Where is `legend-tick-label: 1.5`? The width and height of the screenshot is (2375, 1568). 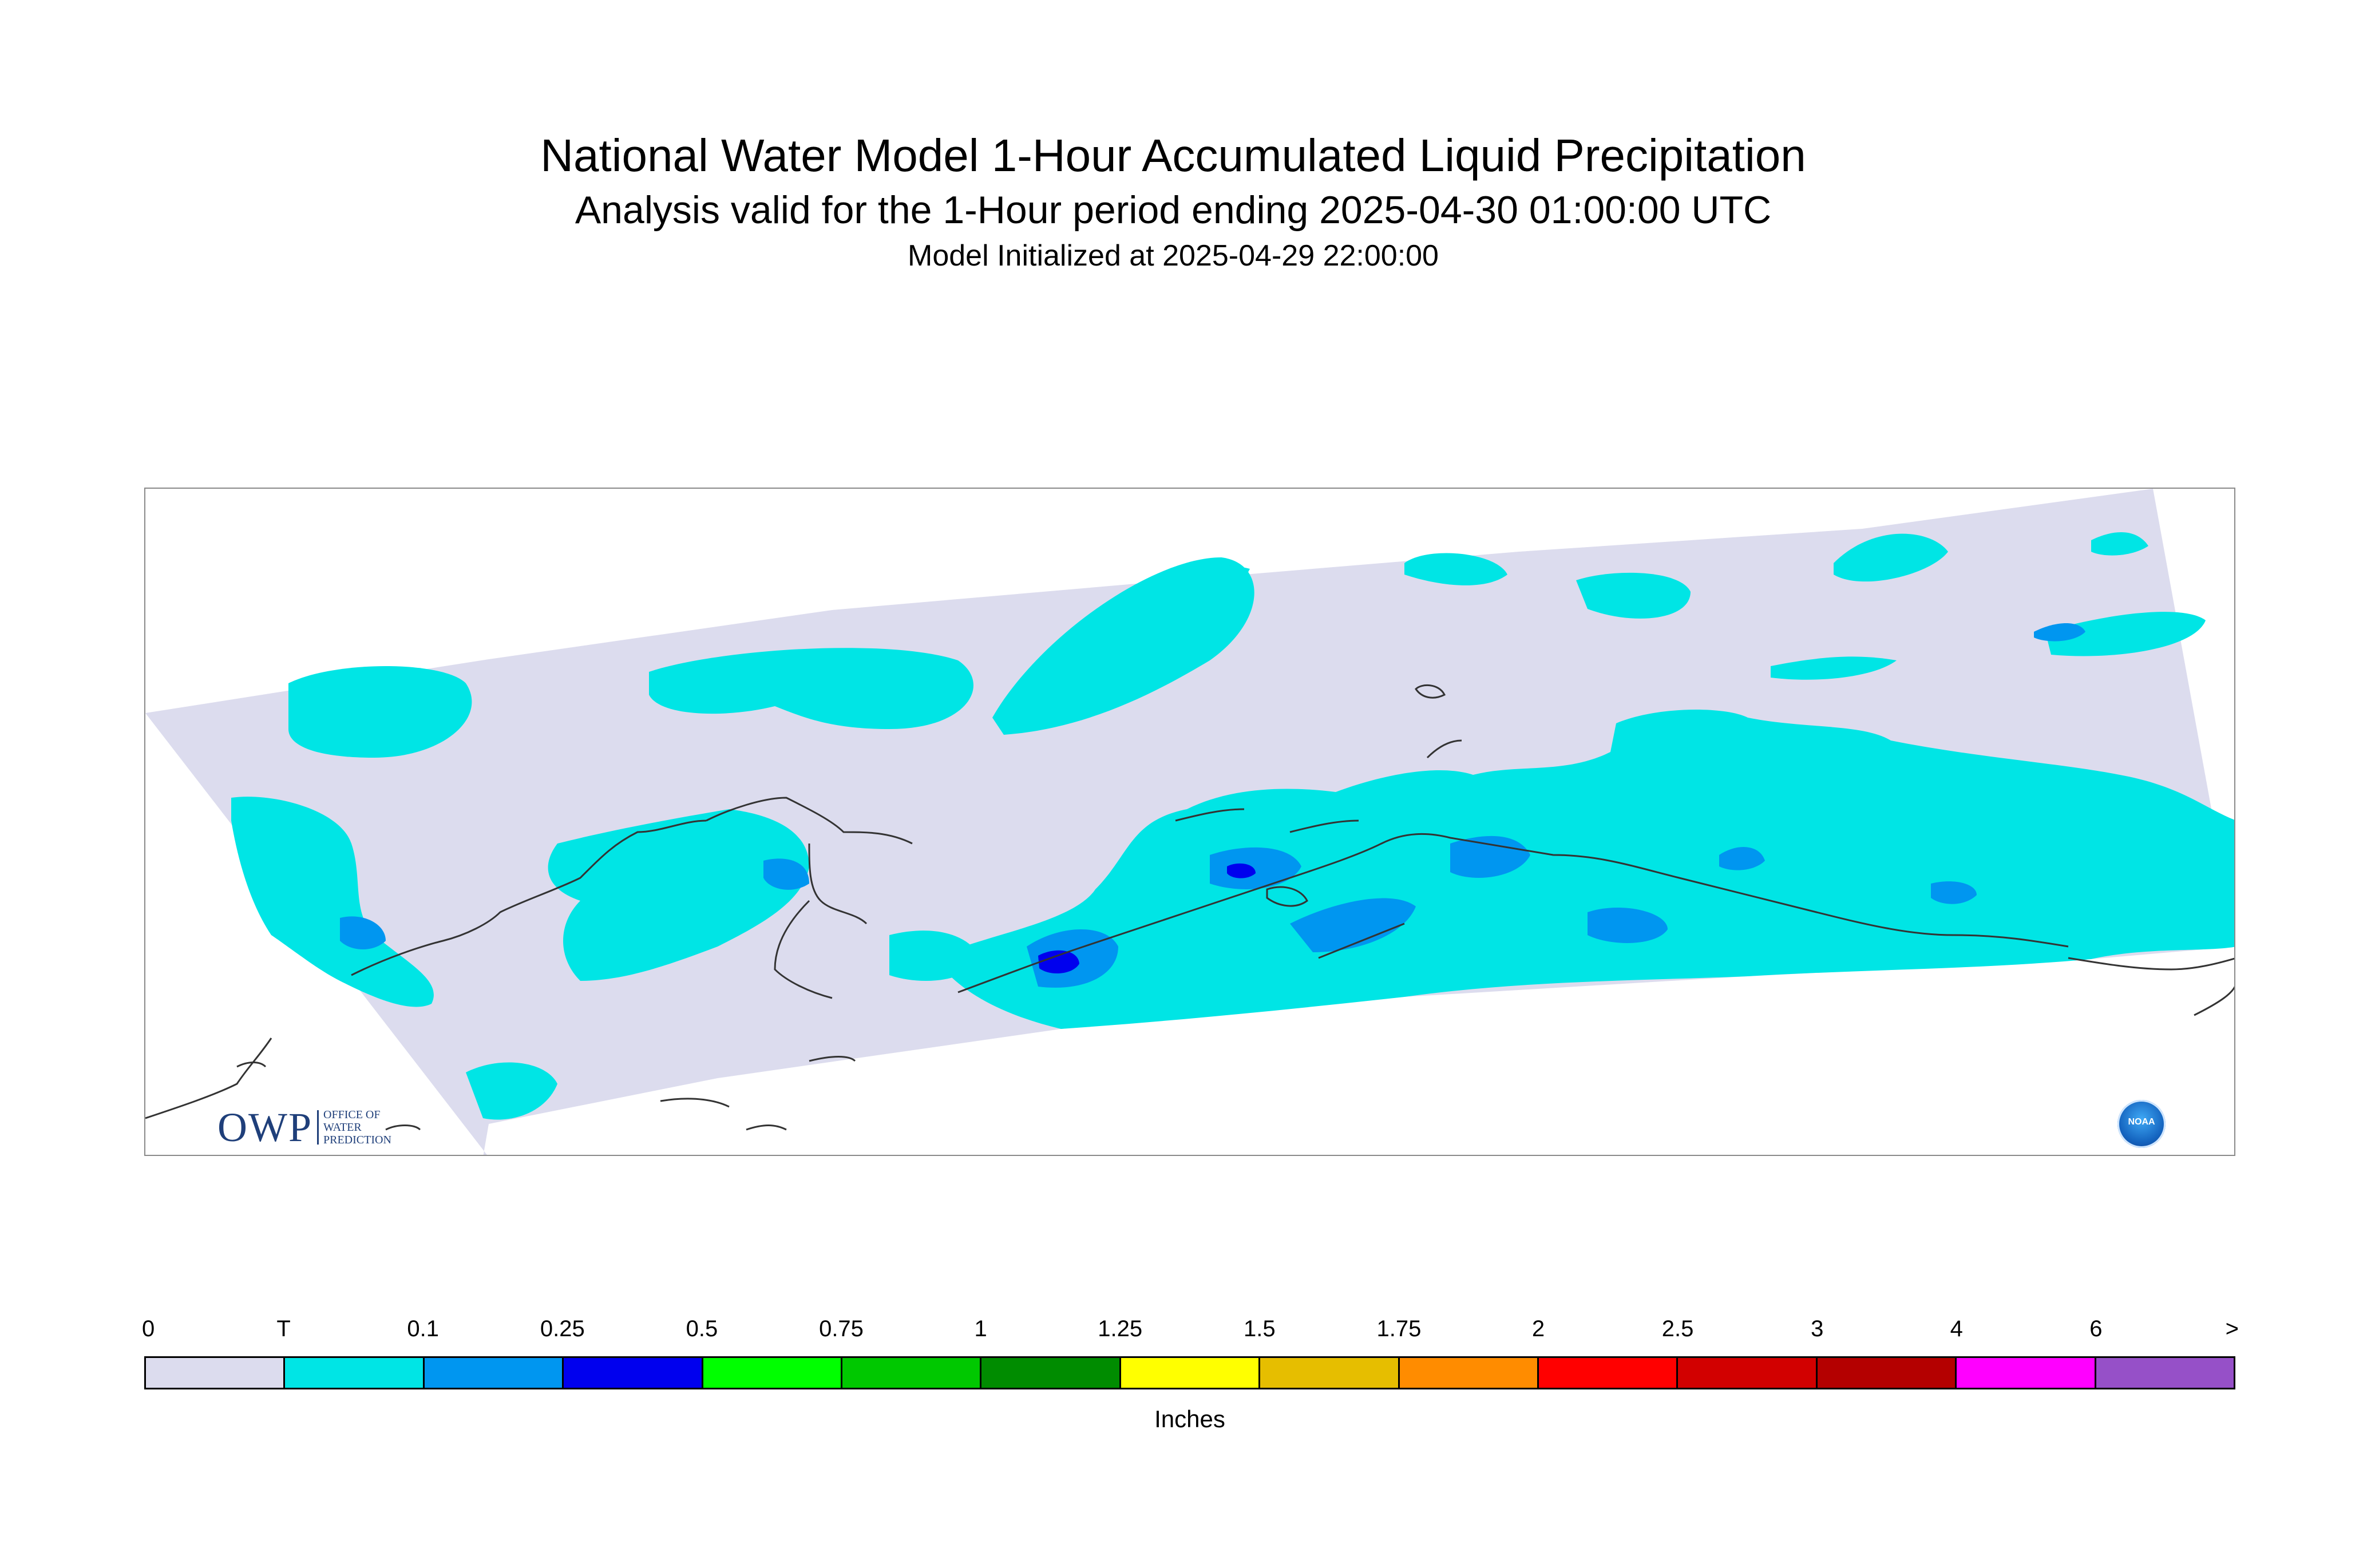
legend-tick-label: 1.5 is located at coordinates (1259, 1328).